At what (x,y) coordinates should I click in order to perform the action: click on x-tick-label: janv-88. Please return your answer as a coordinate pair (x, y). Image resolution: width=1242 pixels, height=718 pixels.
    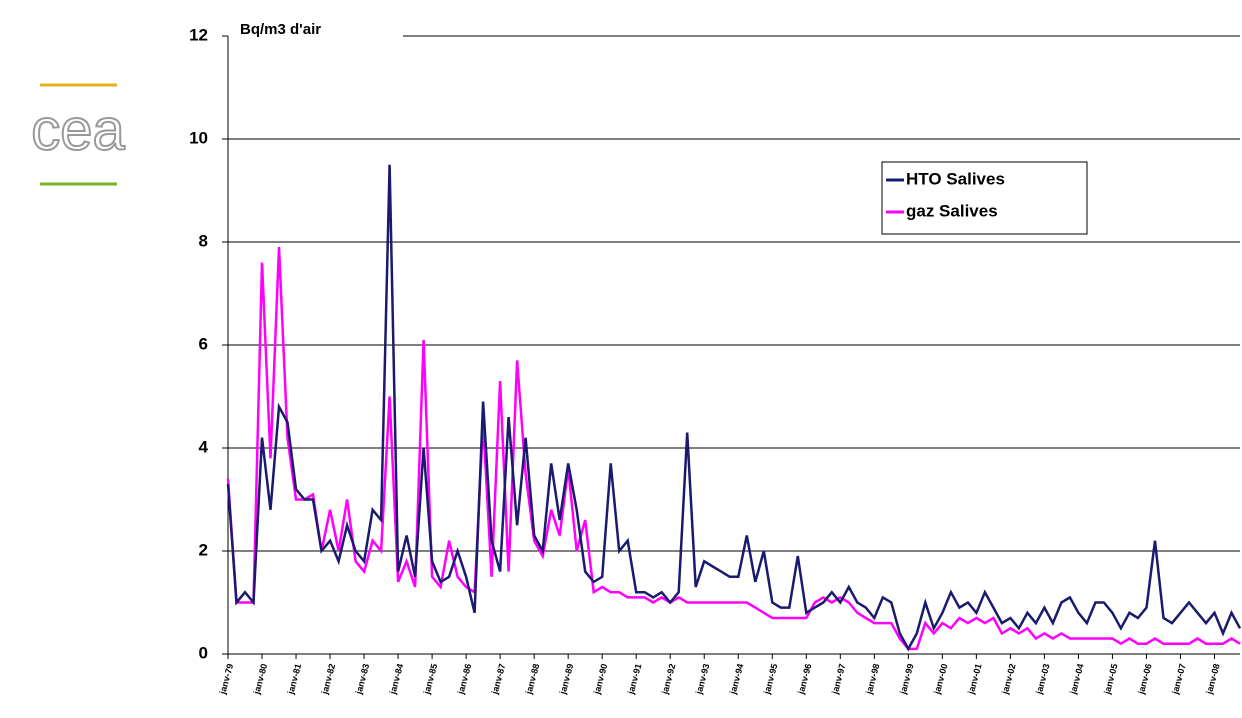
    Looking at the image, I should click on (532, 680).